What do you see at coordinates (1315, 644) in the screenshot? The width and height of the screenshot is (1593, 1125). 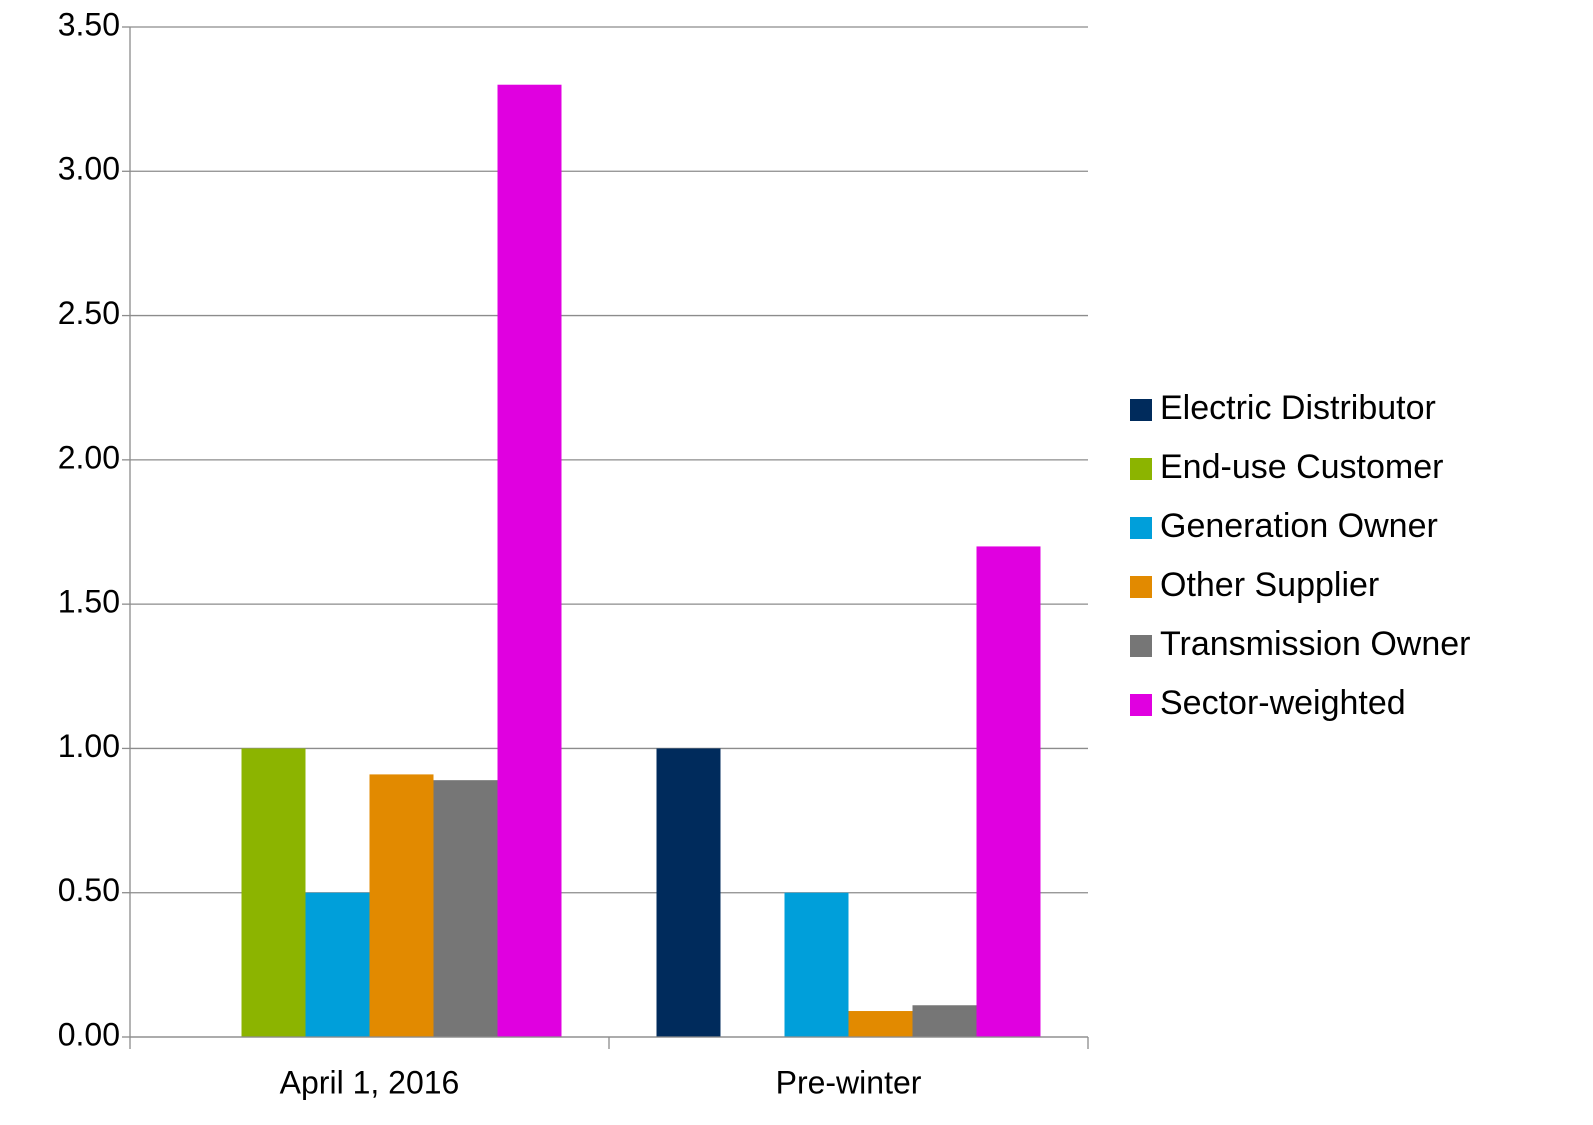 I see `legend-label: Transmission Owner` at bounding box center [1315, 644].